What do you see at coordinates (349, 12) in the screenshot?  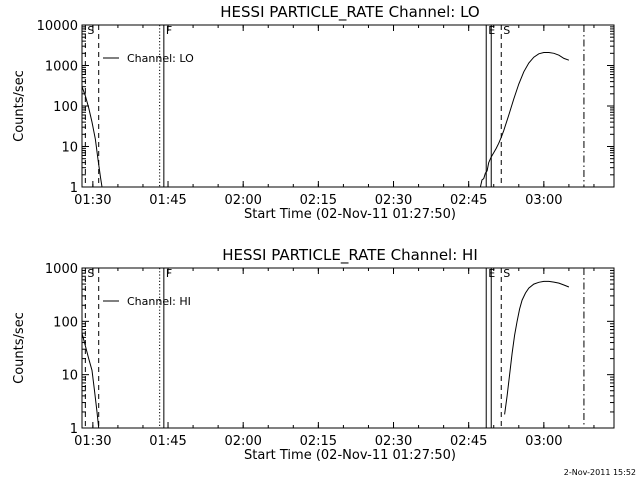 I see `chart-title: HESSI PARTICLE_RATE Channel: LO` at bounding box center [349, 12].